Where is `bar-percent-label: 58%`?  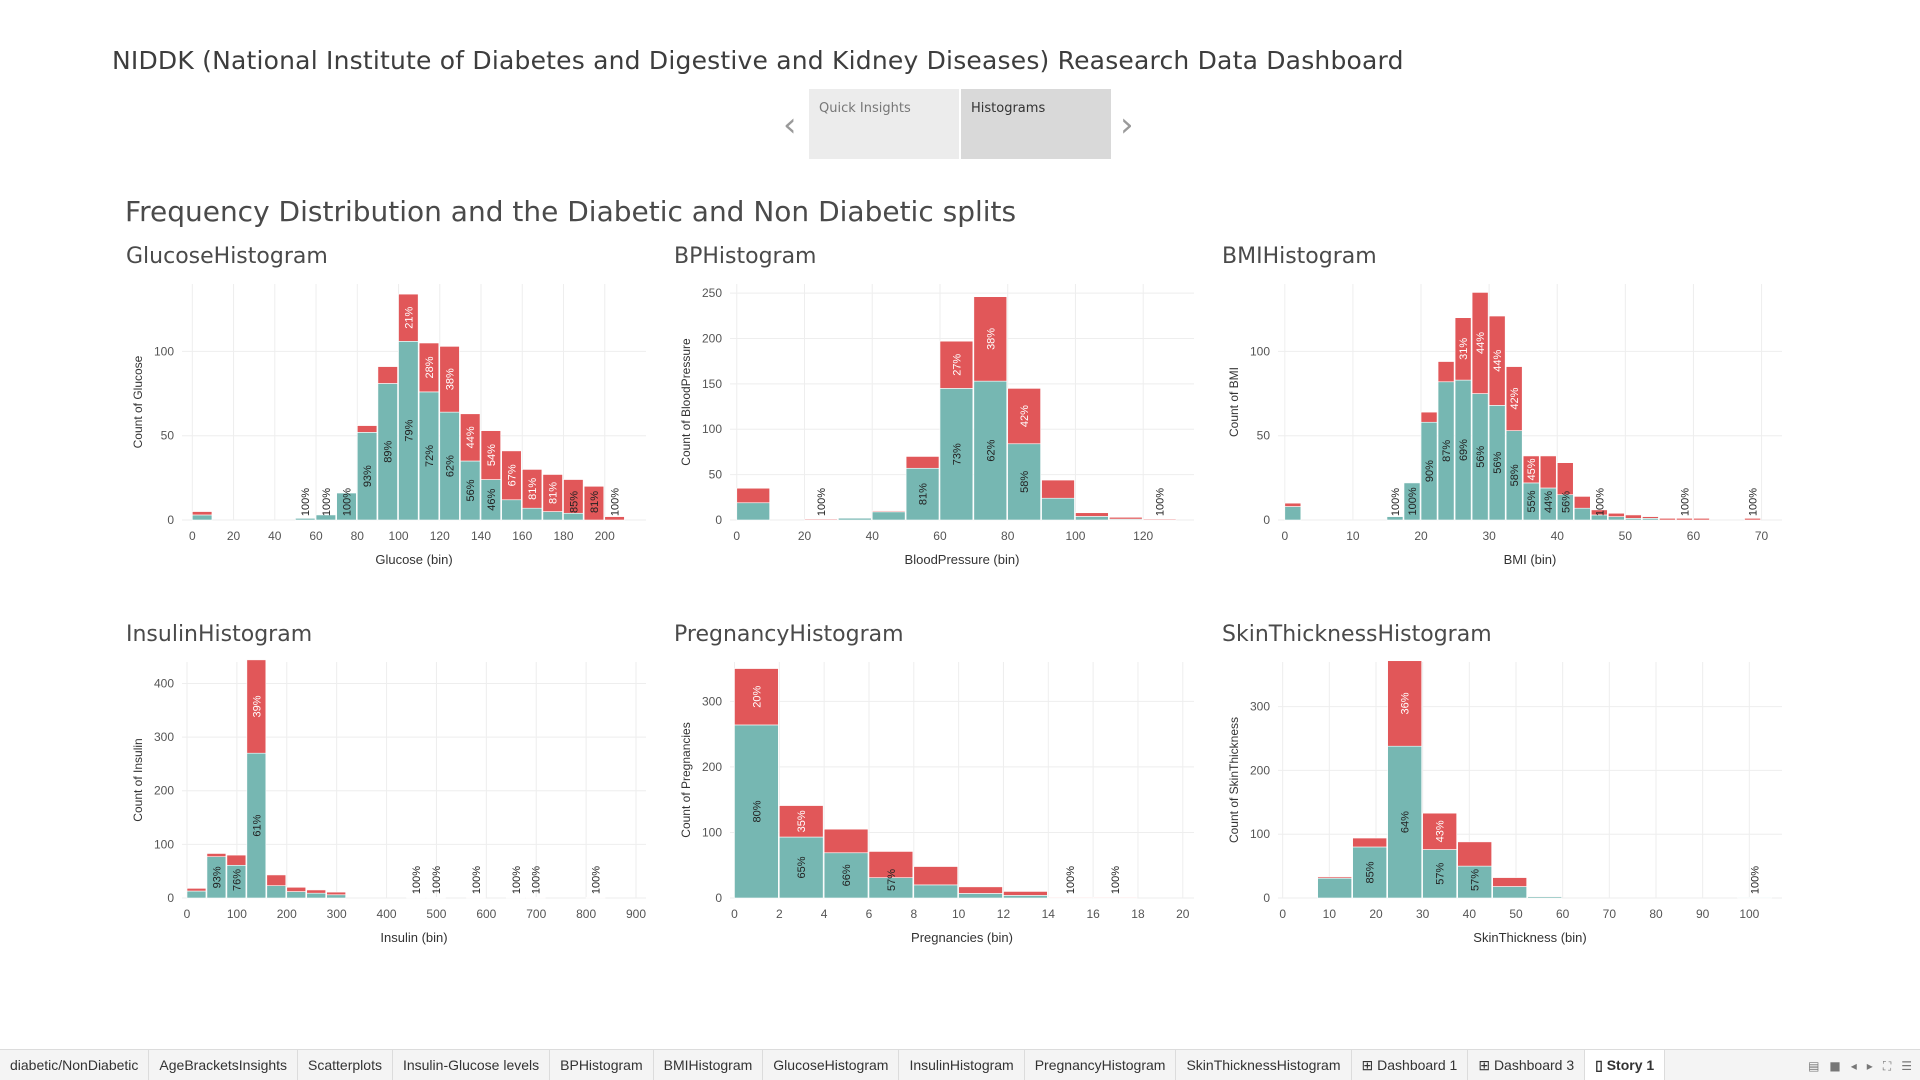 bar-percent-label: 58% is located at coordinates (1515, 475).